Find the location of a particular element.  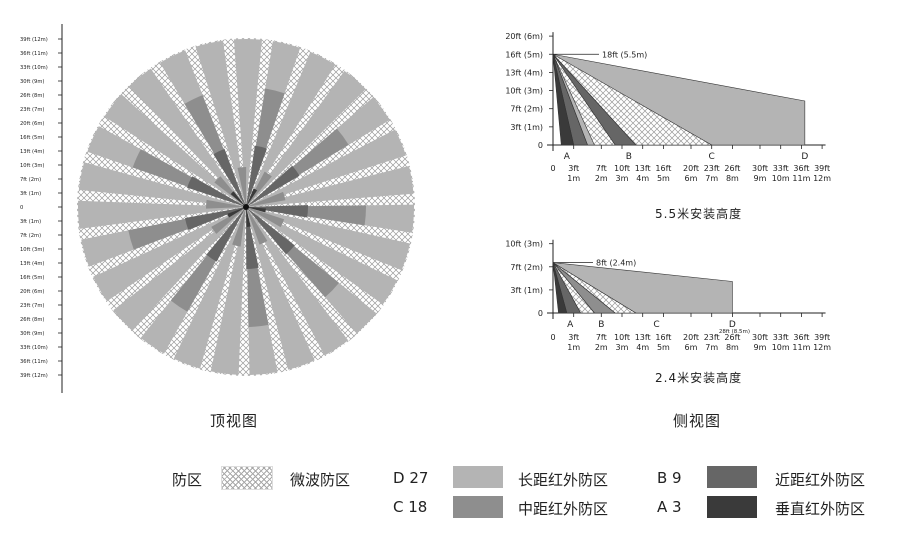

x-m-label: 8m is located at coordinates (732, 347).